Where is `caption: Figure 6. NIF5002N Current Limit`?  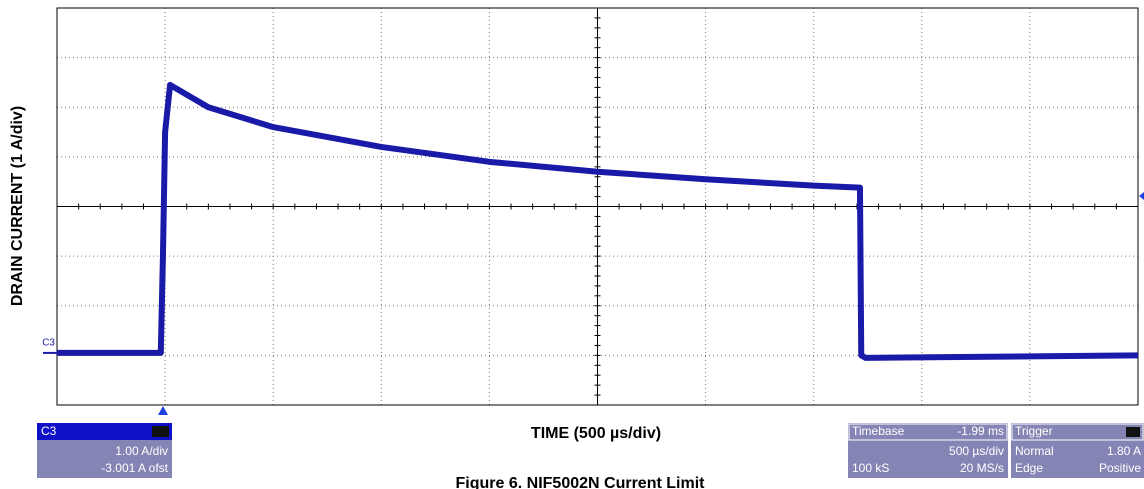 caption: Figure 6. NIF5002N Current Limit is located at coordinates (581, 482).